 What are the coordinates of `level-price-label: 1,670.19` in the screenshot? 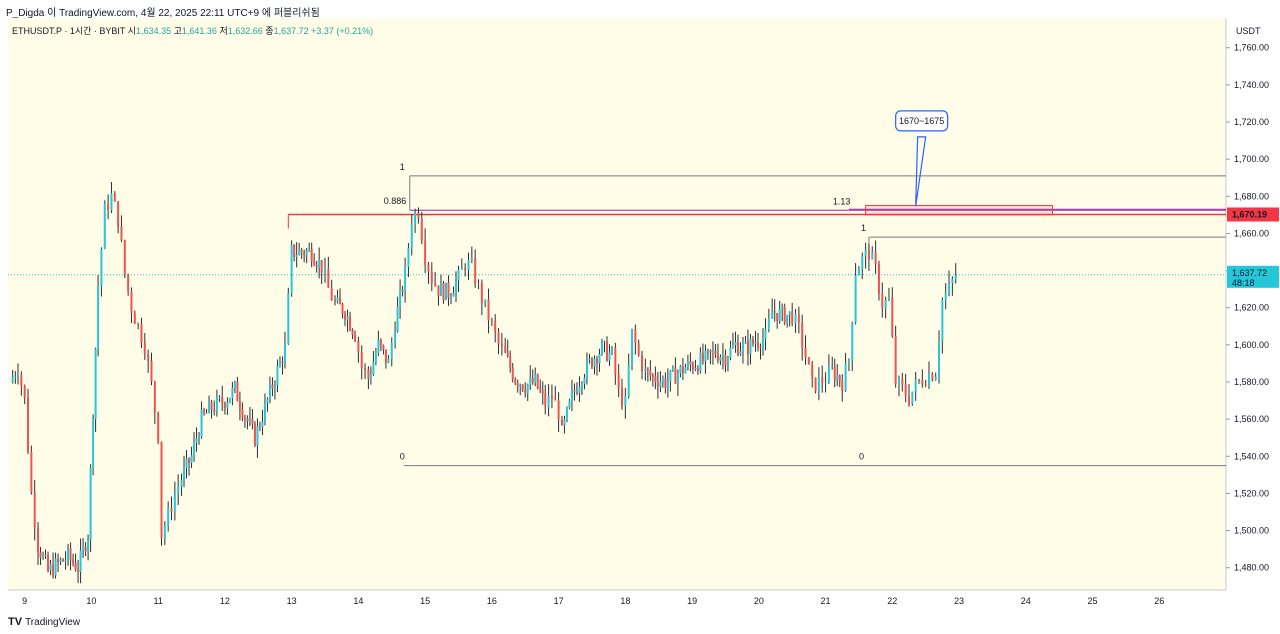 It's located at (1249, 215).